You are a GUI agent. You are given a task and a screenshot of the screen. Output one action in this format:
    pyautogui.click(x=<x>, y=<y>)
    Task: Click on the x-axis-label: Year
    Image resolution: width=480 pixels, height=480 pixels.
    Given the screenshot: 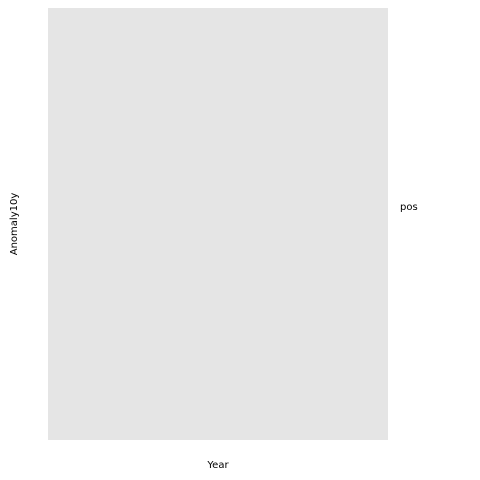 What is the action you would take?
    pyautogui.click(x=217, y=465)
    